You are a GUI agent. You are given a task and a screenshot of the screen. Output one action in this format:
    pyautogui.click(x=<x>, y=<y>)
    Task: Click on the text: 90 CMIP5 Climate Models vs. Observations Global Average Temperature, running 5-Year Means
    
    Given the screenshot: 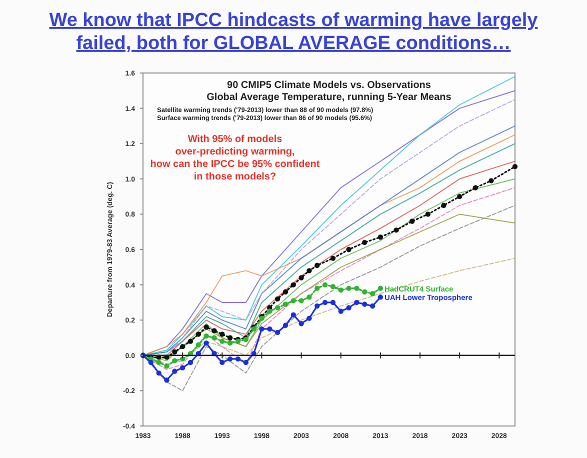 What is the action you would take?
    pyautogui.click(x=329, y=91)
    